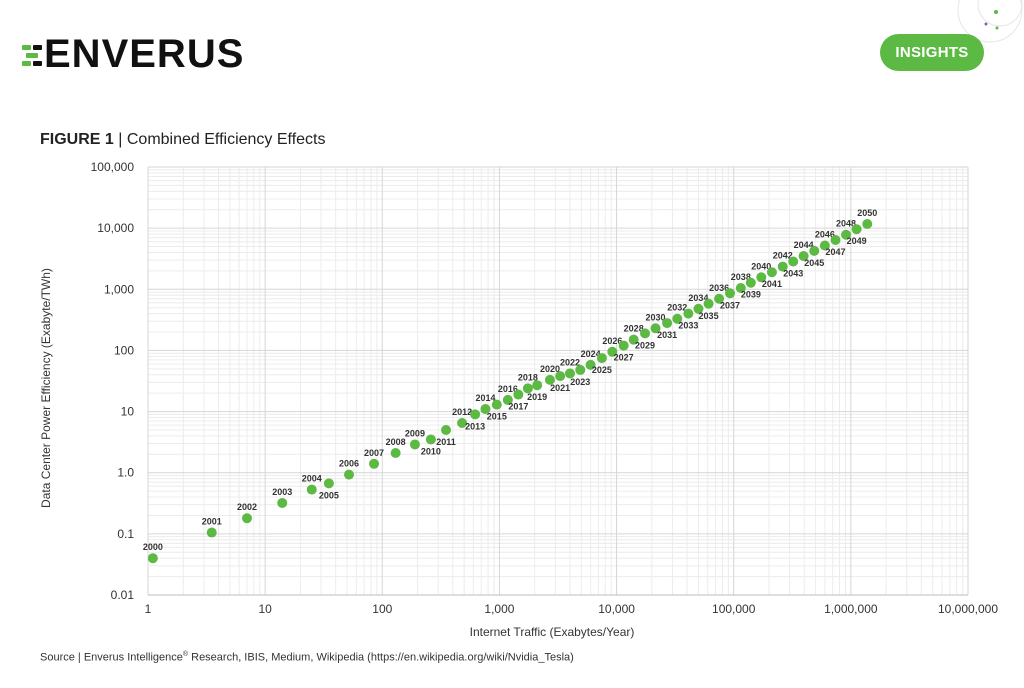  Describe the element at coordinates (667, 335) in the screenshot. I see `point-year-label: 2031` at that location.